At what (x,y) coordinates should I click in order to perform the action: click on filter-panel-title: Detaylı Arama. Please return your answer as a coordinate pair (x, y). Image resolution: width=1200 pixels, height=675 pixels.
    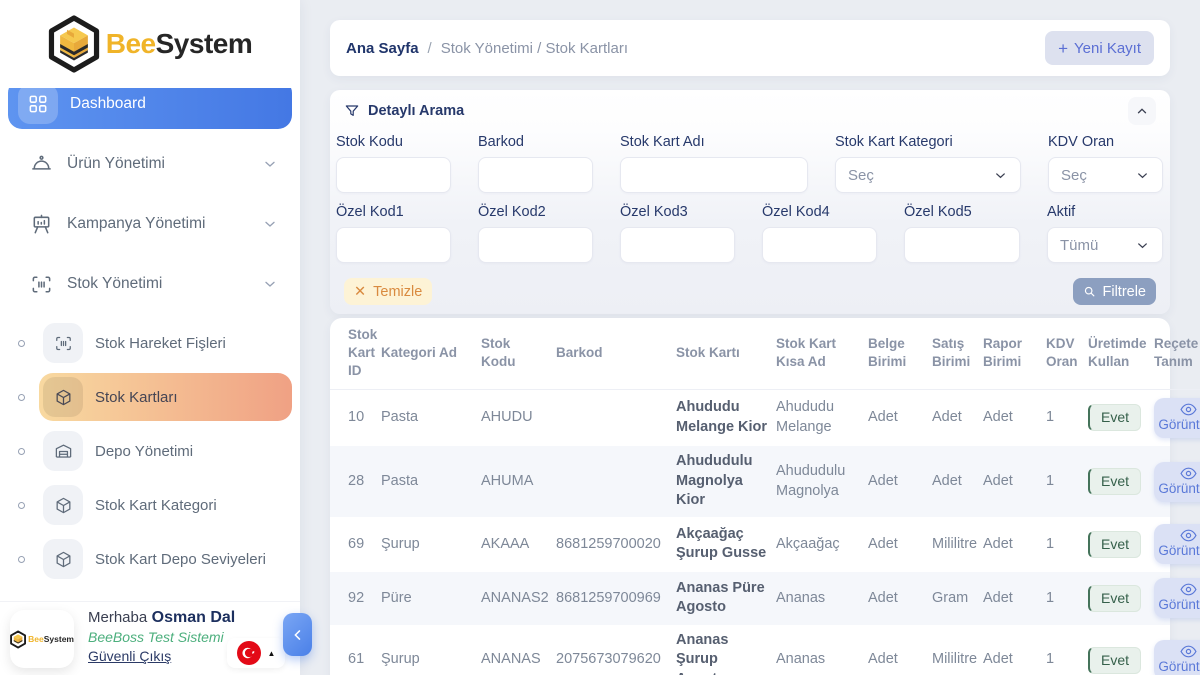
    Looking at the image, I should click on (416, 111).